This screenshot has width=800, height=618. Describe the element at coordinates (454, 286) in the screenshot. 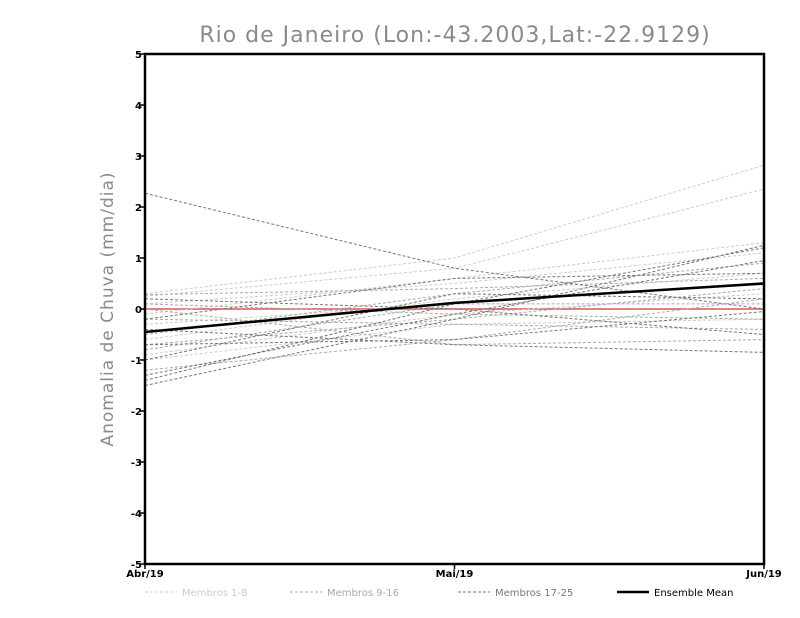

I see `member-line-m9` at that location.